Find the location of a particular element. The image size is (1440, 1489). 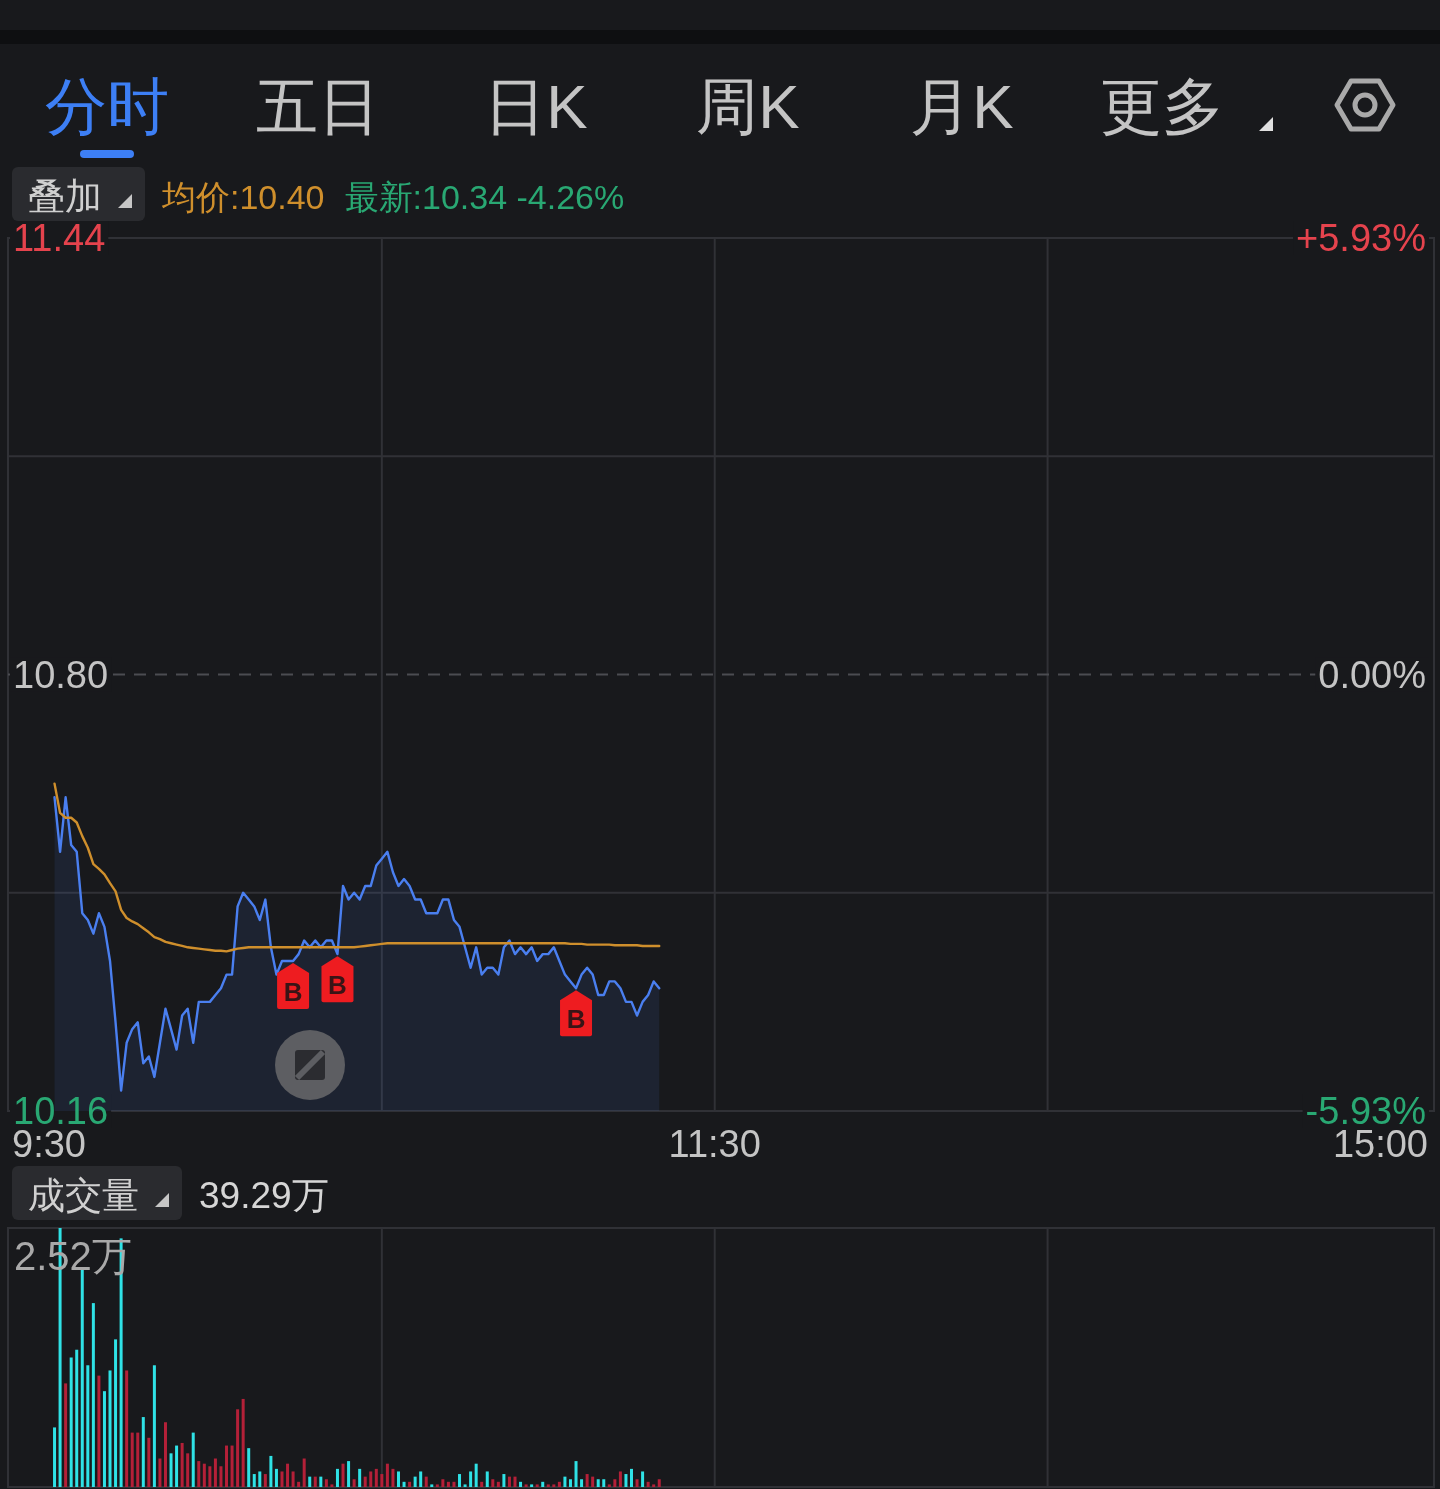

text: 月K is located at coordinates (962, 106).